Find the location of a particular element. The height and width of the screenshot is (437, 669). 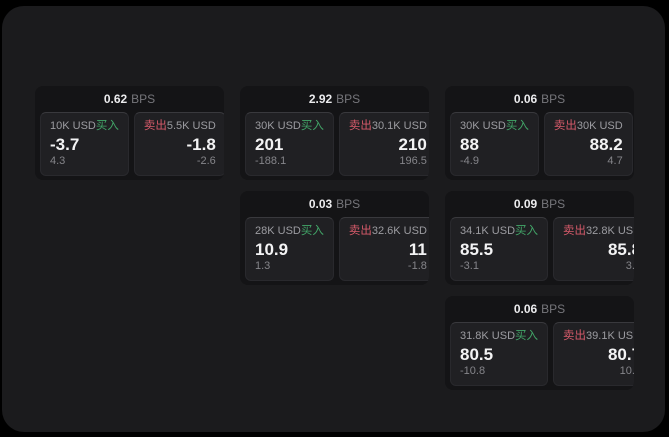

card-body: 30K USD 买入 88 -4.9 卖出 30K USD 88.2 4.7 is located at coordinates (539, 146).